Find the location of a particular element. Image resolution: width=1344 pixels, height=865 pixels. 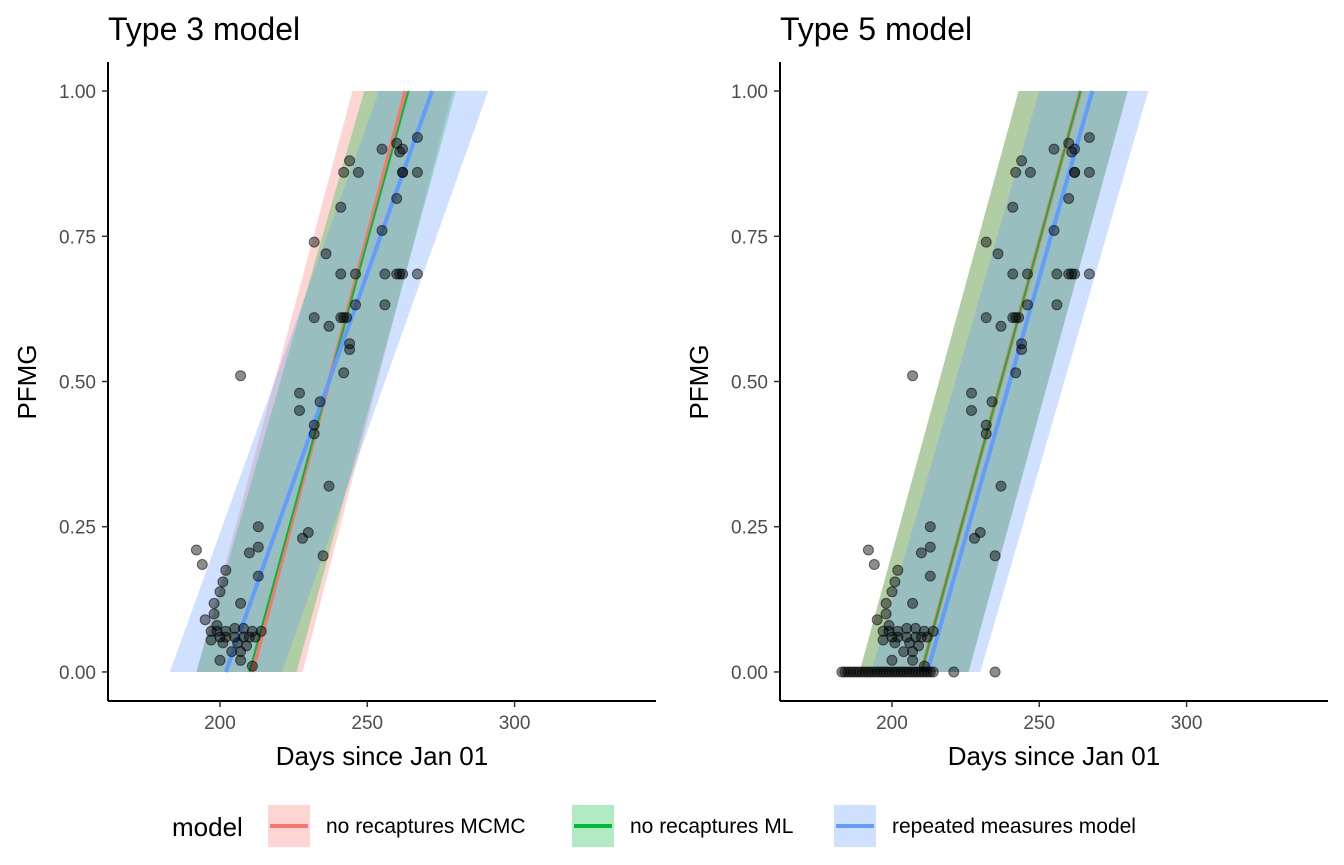

x-tick-label: 200 is located at coordinates (220, 723).